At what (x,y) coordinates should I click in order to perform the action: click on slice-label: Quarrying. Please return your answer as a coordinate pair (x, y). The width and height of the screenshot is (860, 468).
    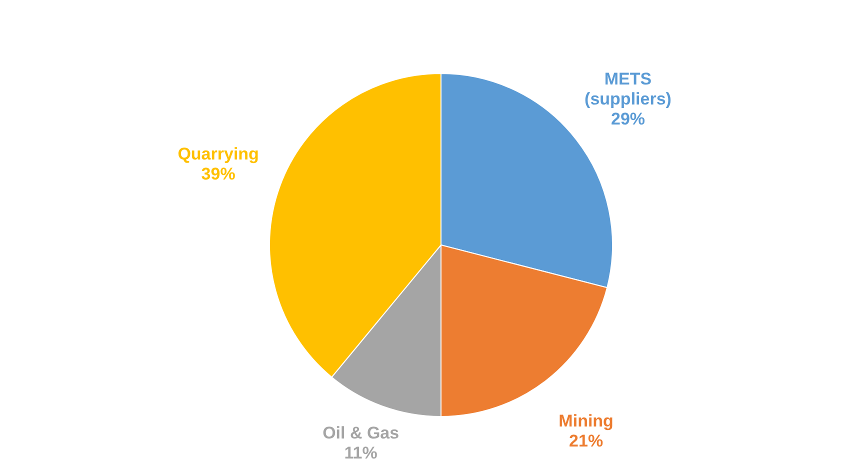
    Looking at the image, I should click on (218, 154).